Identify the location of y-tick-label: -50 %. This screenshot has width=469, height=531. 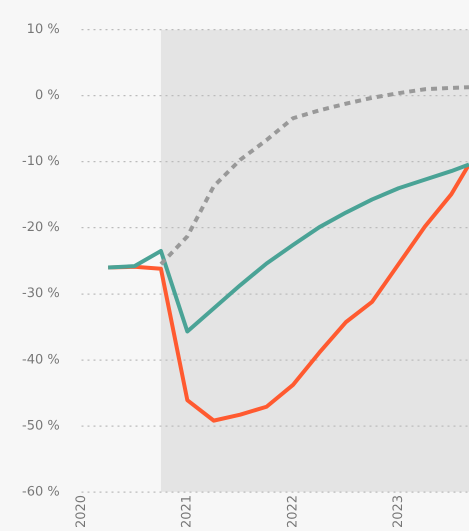
(41, 426).